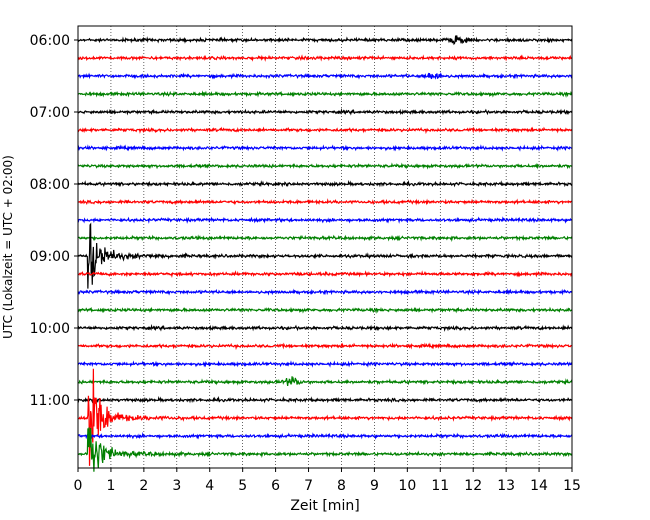 Image resolution: width=650 pixels, height=520 pixels. Describe the element at coordinates (50, 185) in the screenshot. I see `y-tick-label: 08:00` at that location.